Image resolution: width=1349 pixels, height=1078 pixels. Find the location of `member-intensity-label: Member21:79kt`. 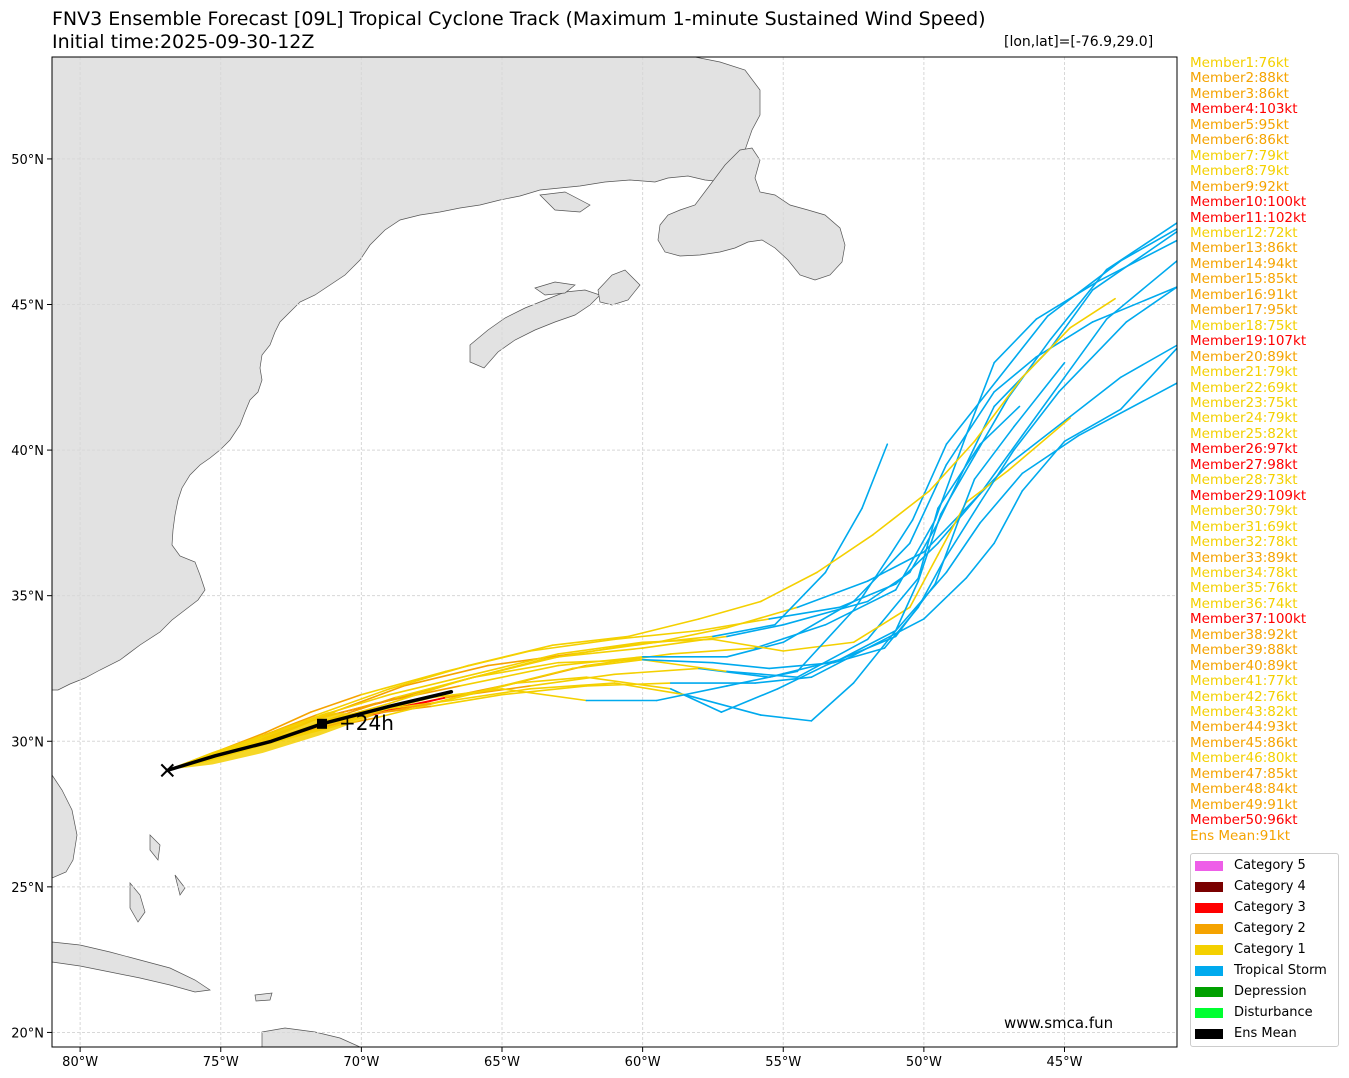

member-intensity-label: Member21:79kt is located at coordinates (1244, 372).